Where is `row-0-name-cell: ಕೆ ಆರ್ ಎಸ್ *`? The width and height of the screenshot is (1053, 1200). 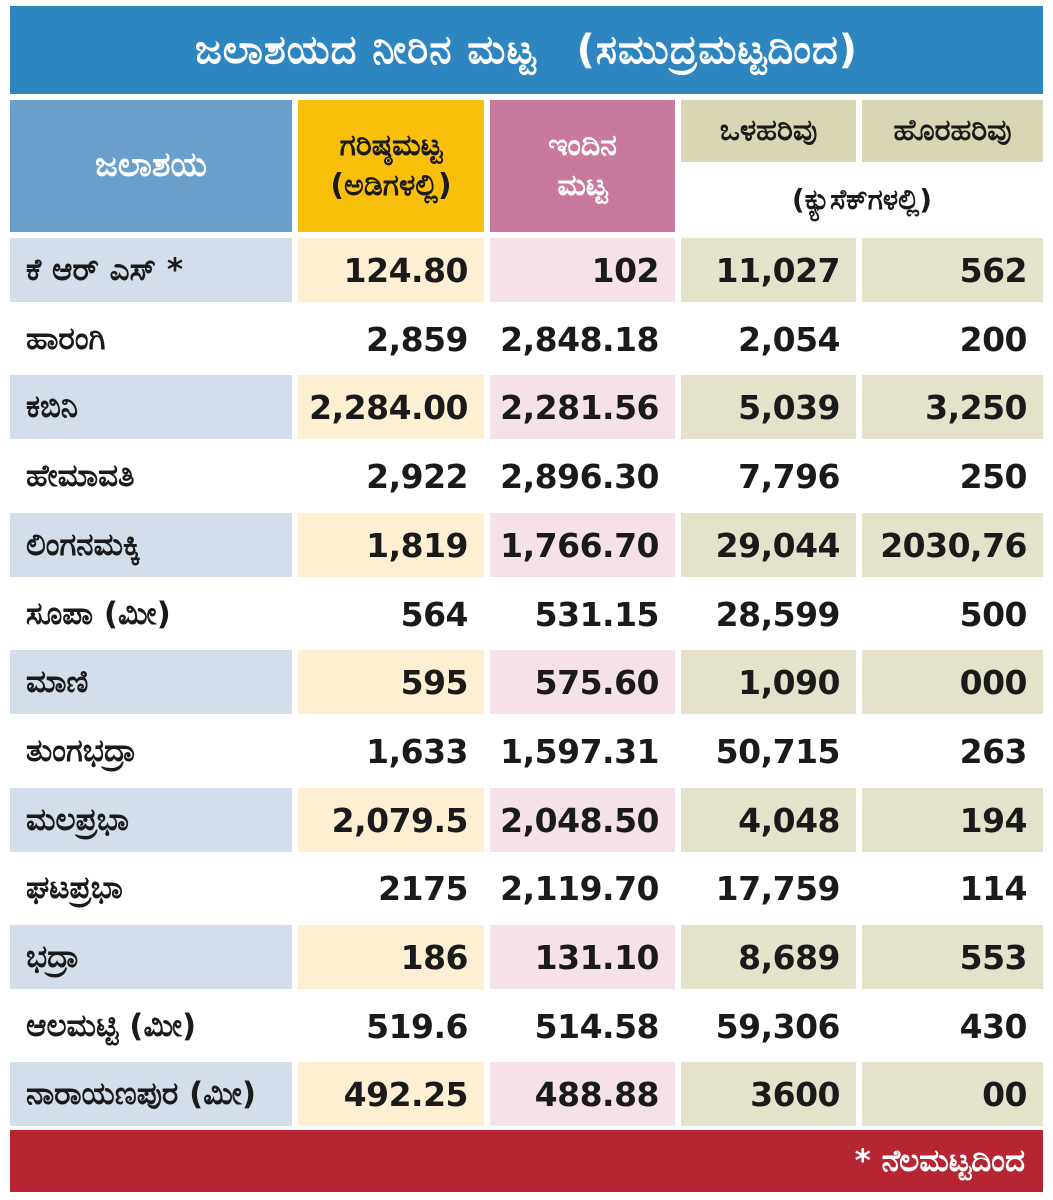 row-0-name-cell: ಕೆ ಆರ್ ಎಸ್ * is located at coordinates (151, 270).